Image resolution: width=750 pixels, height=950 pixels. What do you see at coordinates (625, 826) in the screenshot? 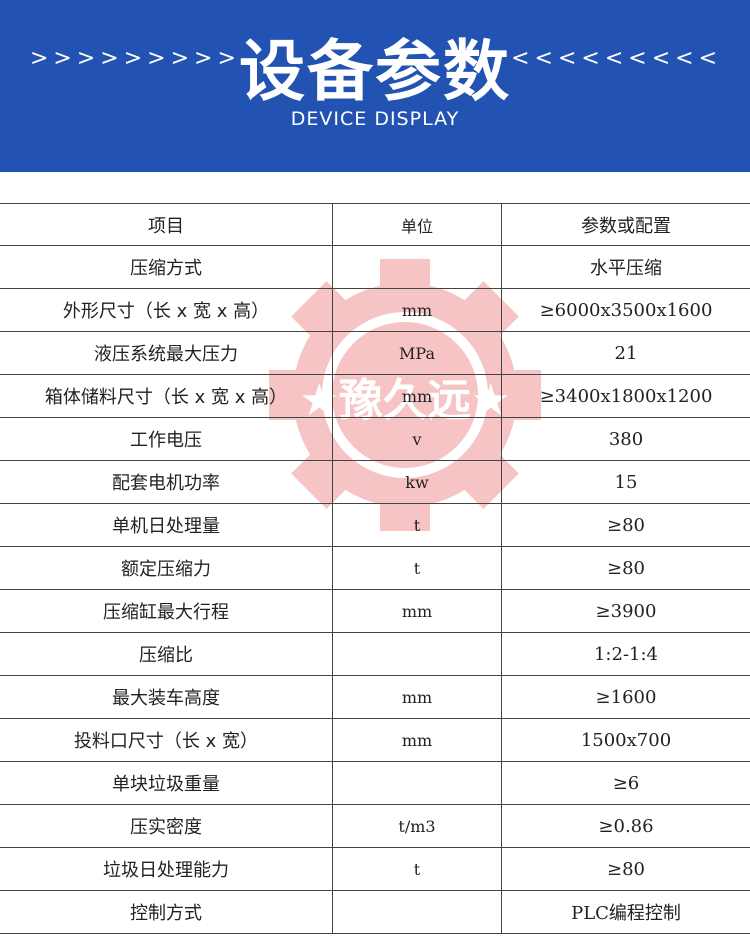
I see `cell-value: ≥0.86` at bounding box center [625, 826].